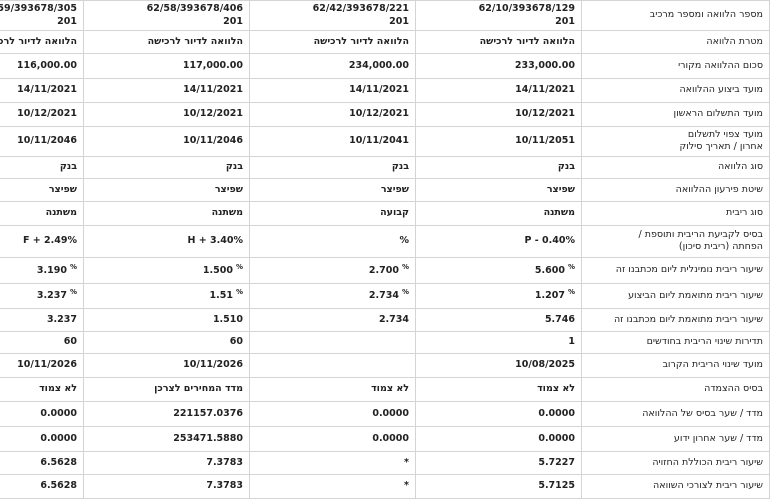  What do you see at coordinates (332, 15) in the screenshot?
I see `cell-value: 62/42/393678/221 201` at bounding box center [332, 15].